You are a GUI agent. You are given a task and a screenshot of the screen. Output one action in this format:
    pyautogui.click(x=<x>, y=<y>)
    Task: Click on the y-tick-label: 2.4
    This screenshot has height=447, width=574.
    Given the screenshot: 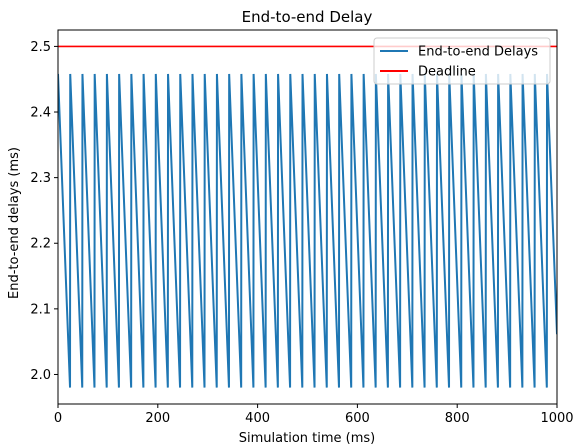 What is the action you would take?
    pyautogui.click(x=40, y=113)
    